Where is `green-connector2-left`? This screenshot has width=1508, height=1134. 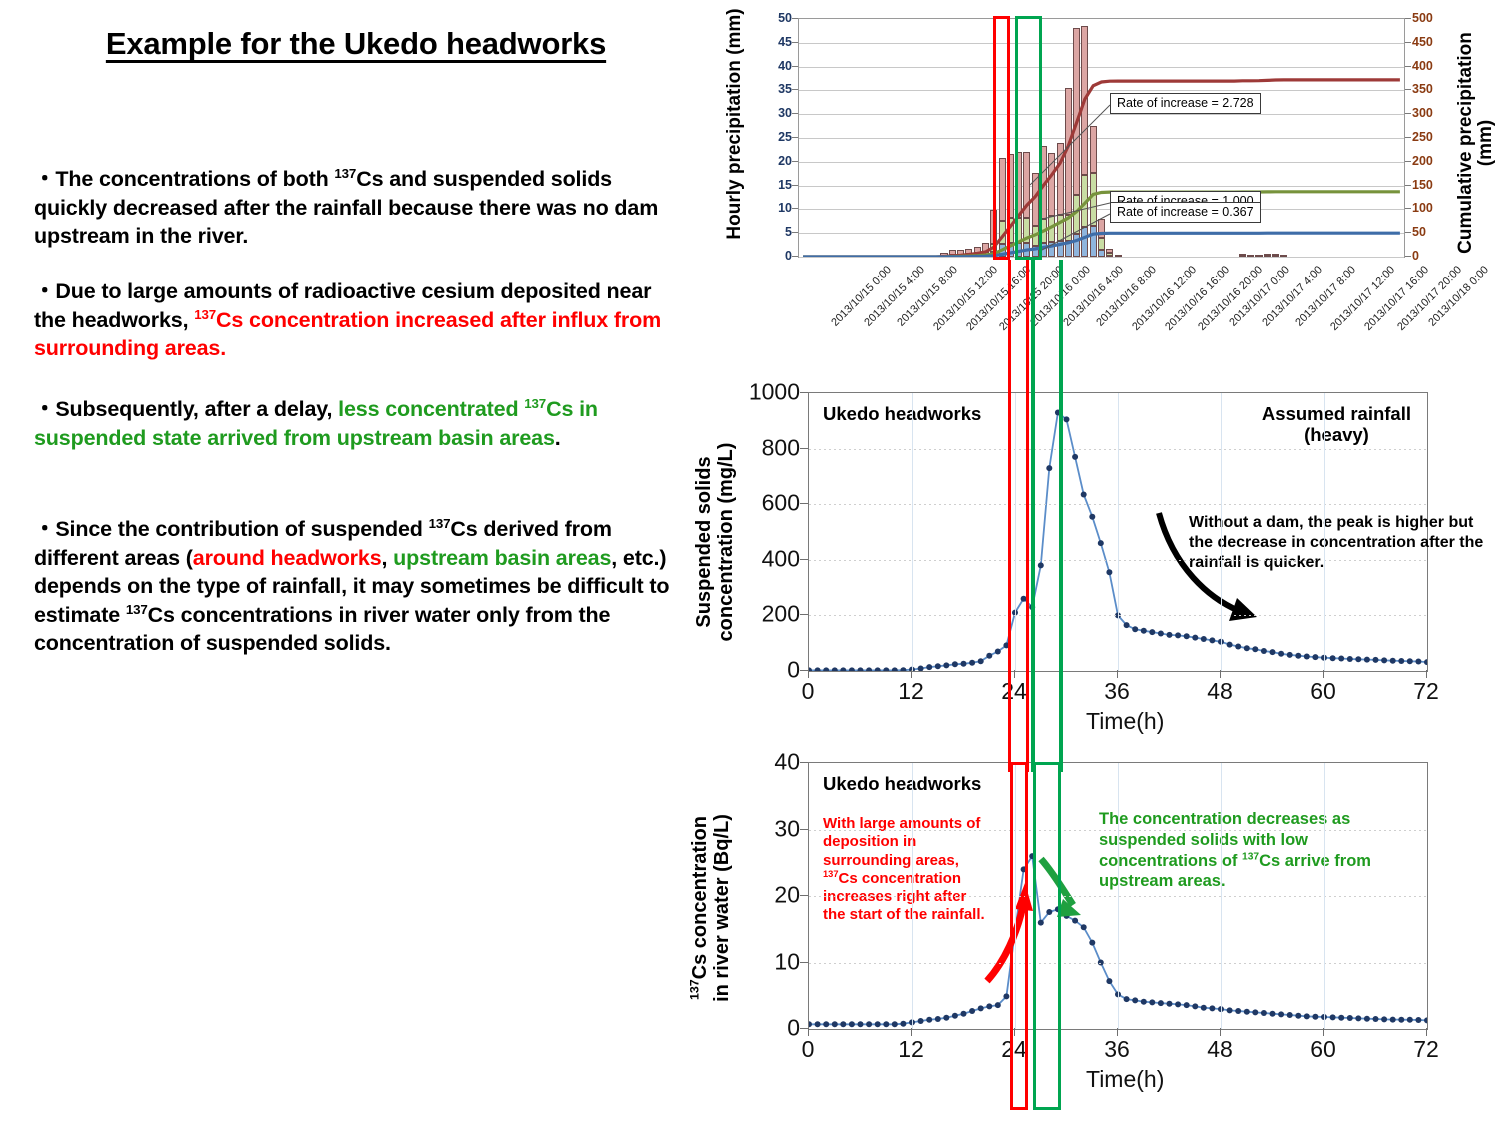
green-connector2-left is located at coordinates (1033, 732).